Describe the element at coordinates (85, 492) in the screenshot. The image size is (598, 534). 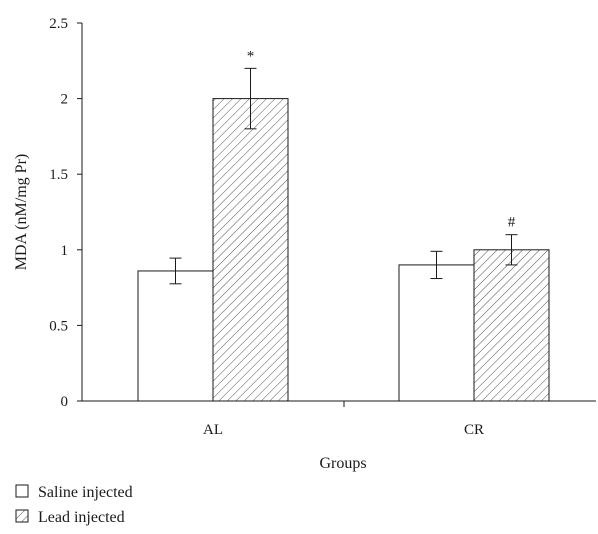
I see `legend-label: Saline injected` at that location.